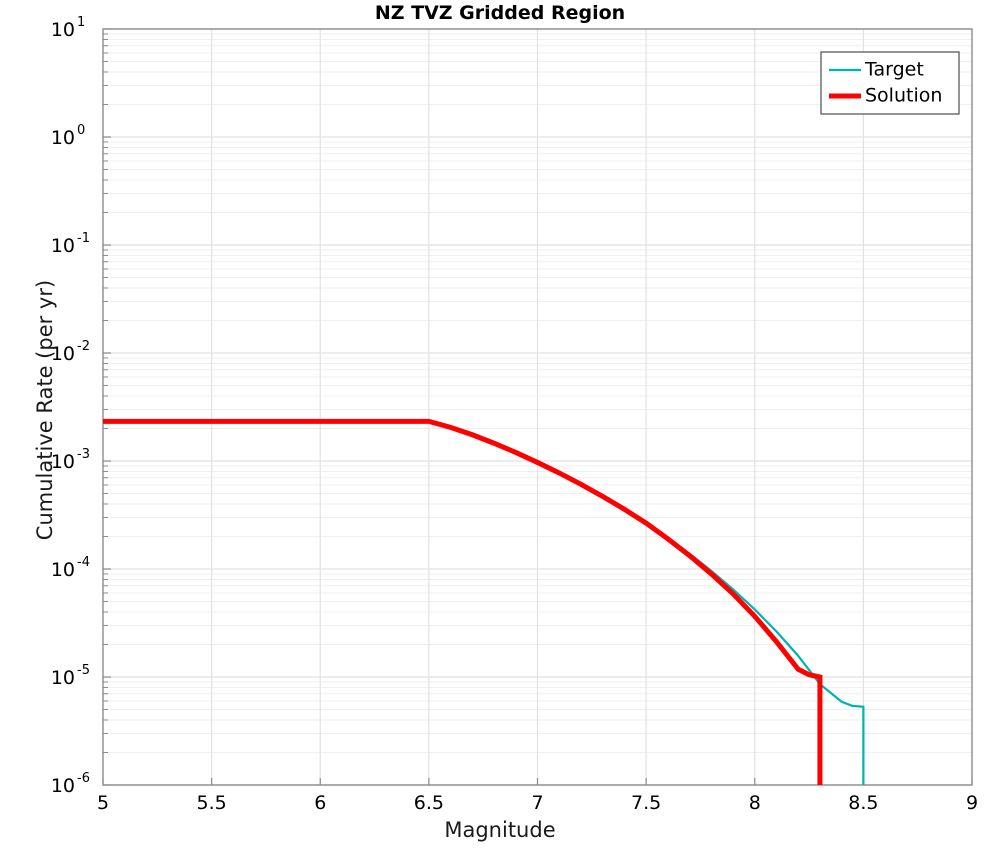  I want to click on chart-legend: Target Solution, so click(890, 83).